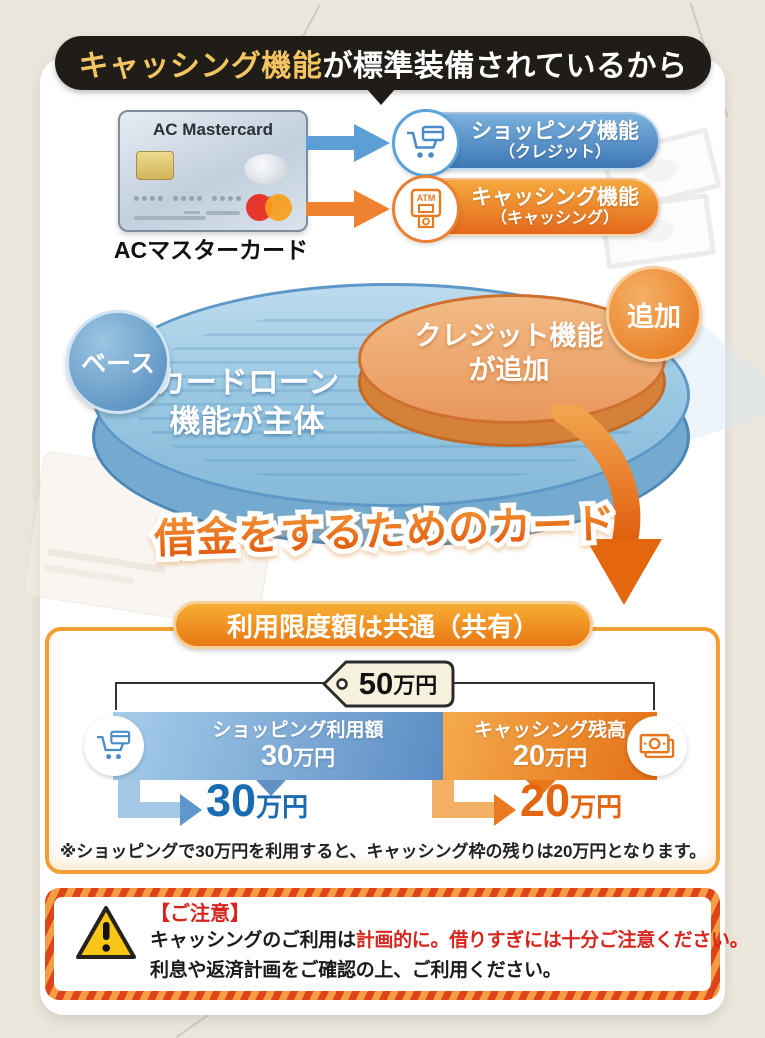 Image resolution: width=765 pixels, height=1038 pixels. I want to click on orange-arrow-icon, so click(348, 209).